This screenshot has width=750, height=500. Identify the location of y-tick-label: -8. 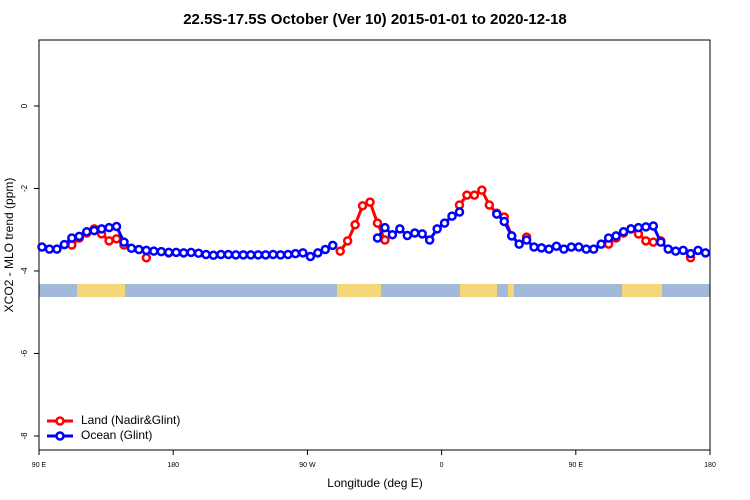
(24, 436).